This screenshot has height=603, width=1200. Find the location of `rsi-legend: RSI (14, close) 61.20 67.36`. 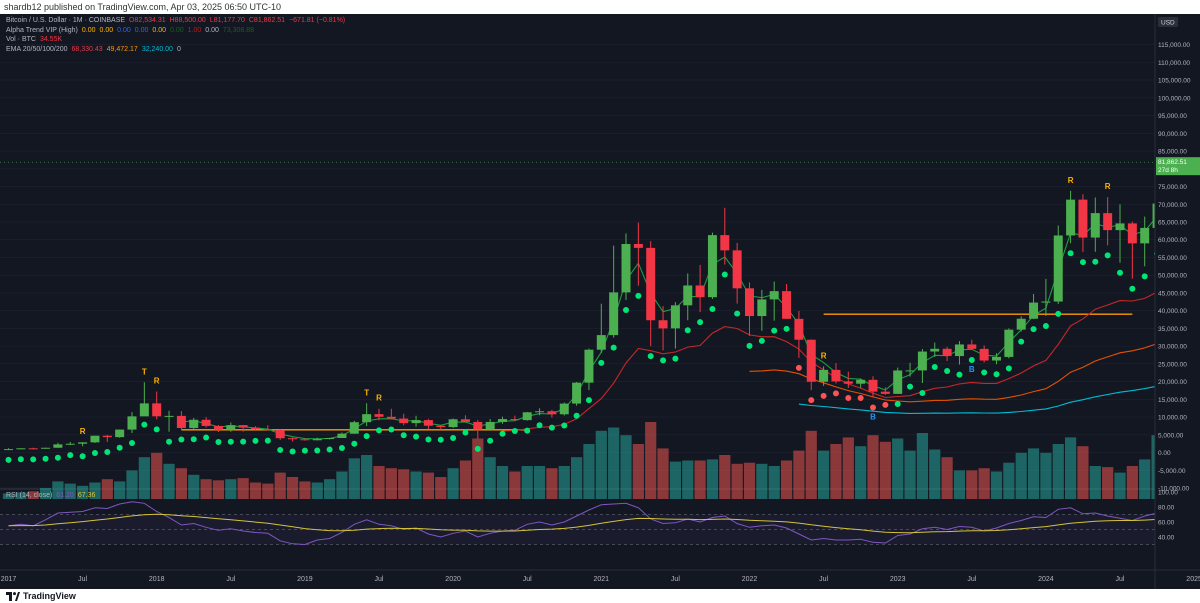

rsi-legend: RSI (14, close) 61.20 67.36 is located at coordinates (50, 495).